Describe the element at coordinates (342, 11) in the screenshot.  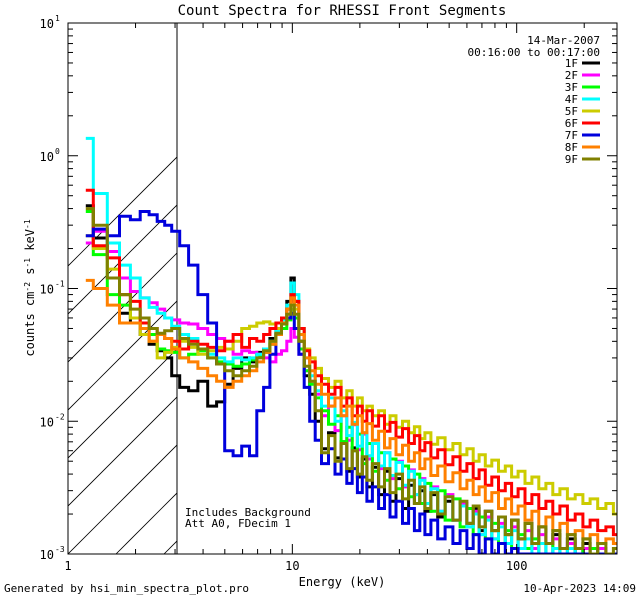
I see `chart-title: Count Spectra for RHESSI Front Segments` at that location.